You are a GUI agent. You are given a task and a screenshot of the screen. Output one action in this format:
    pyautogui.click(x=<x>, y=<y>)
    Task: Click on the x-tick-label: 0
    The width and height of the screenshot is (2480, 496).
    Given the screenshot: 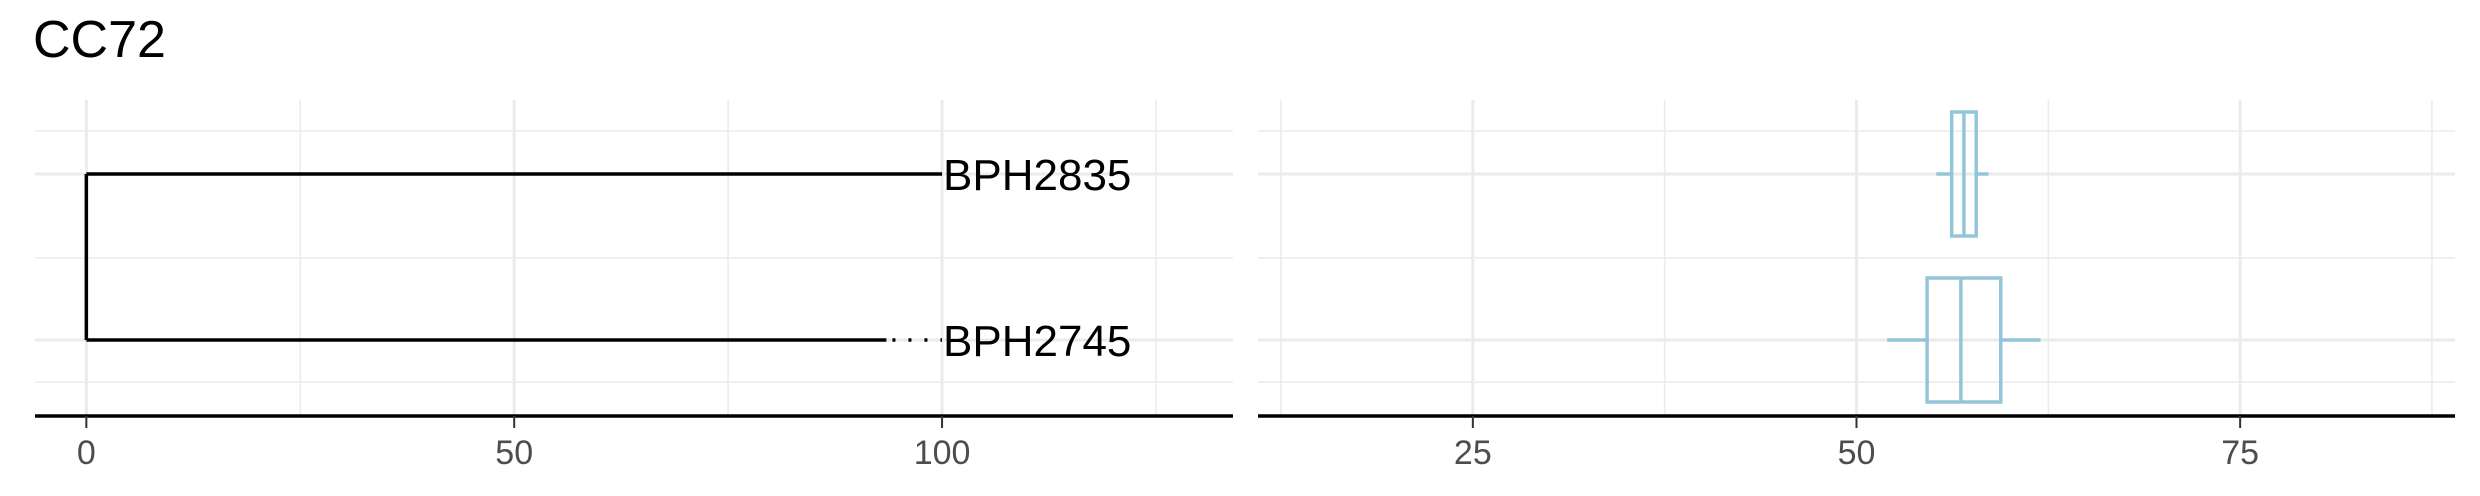 What is the action you would take?
    pyautogui.click(x=86, y=453)
    